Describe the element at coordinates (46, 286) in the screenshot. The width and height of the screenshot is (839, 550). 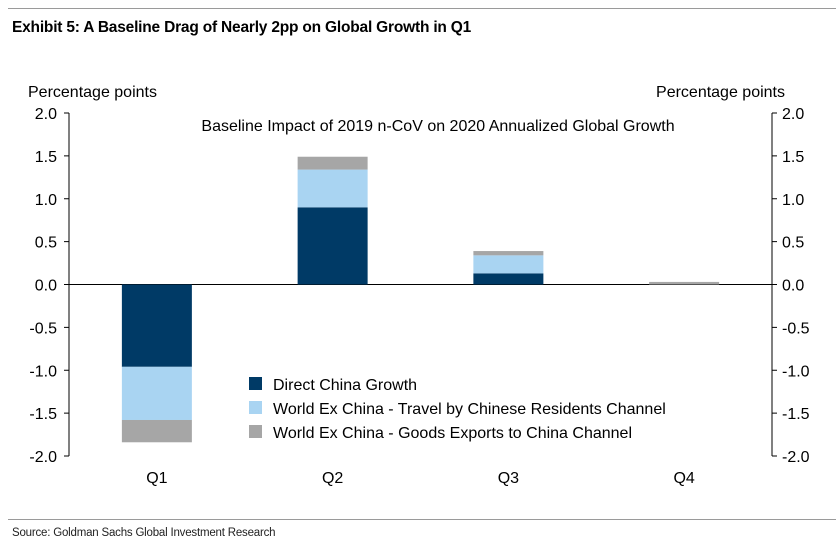
I see `y-tick-label-left: 0.0` at that location.